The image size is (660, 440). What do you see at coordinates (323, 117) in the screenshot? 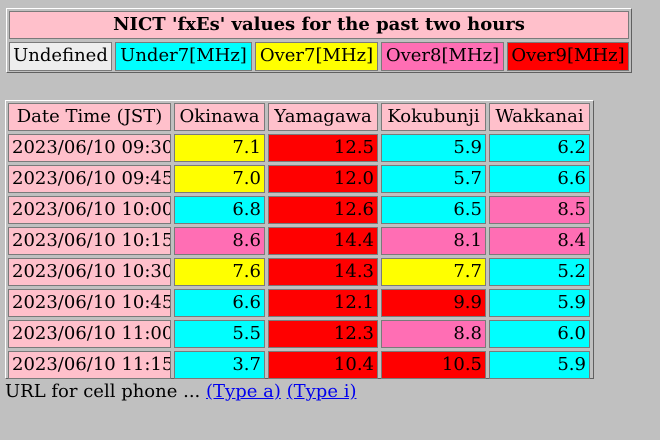
I see `column-header: Yamagawa` at bounding box center [323, 117].